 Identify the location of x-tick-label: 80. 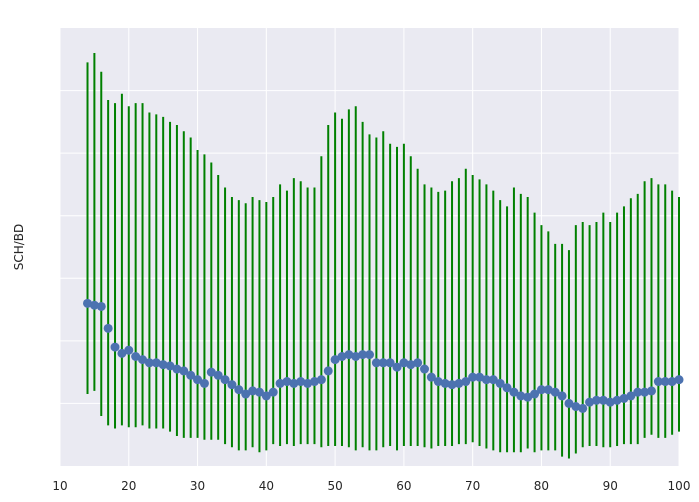
(541, 486).